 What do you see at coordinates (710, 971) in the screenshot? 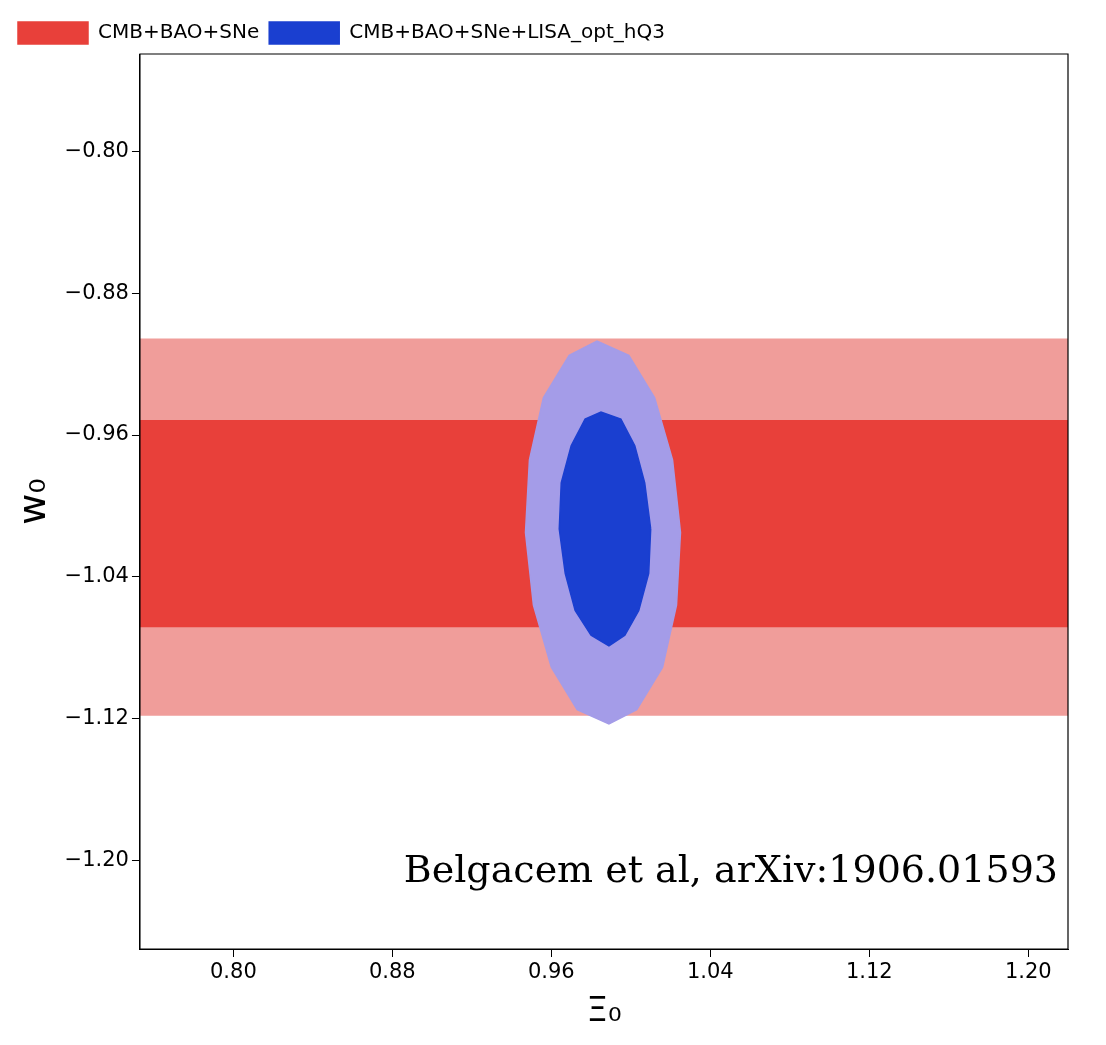
I see `x-tick-label: 1.04` at bounding box center [710, 971].